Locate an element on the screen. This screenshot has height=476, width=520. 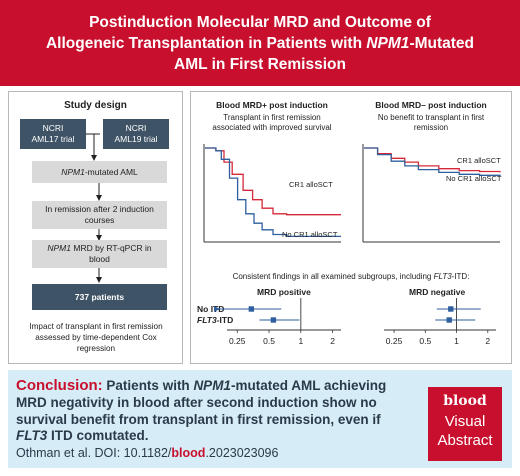
km-neg-title: Blood MRD– post induction is located at coordinates (431, 105).